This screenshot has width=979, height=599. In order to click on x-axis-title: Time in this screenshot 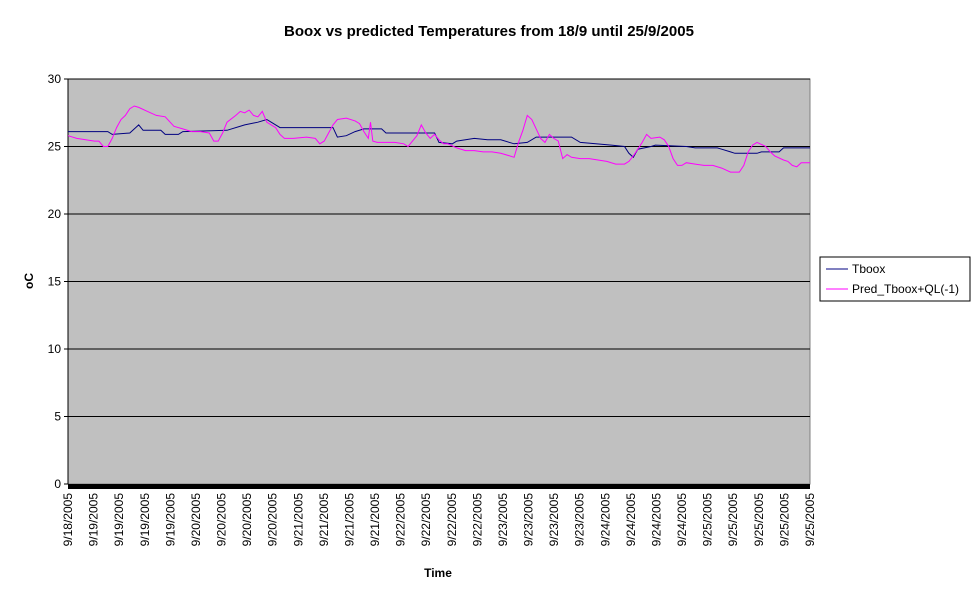, I will do `click(438, 573)`.